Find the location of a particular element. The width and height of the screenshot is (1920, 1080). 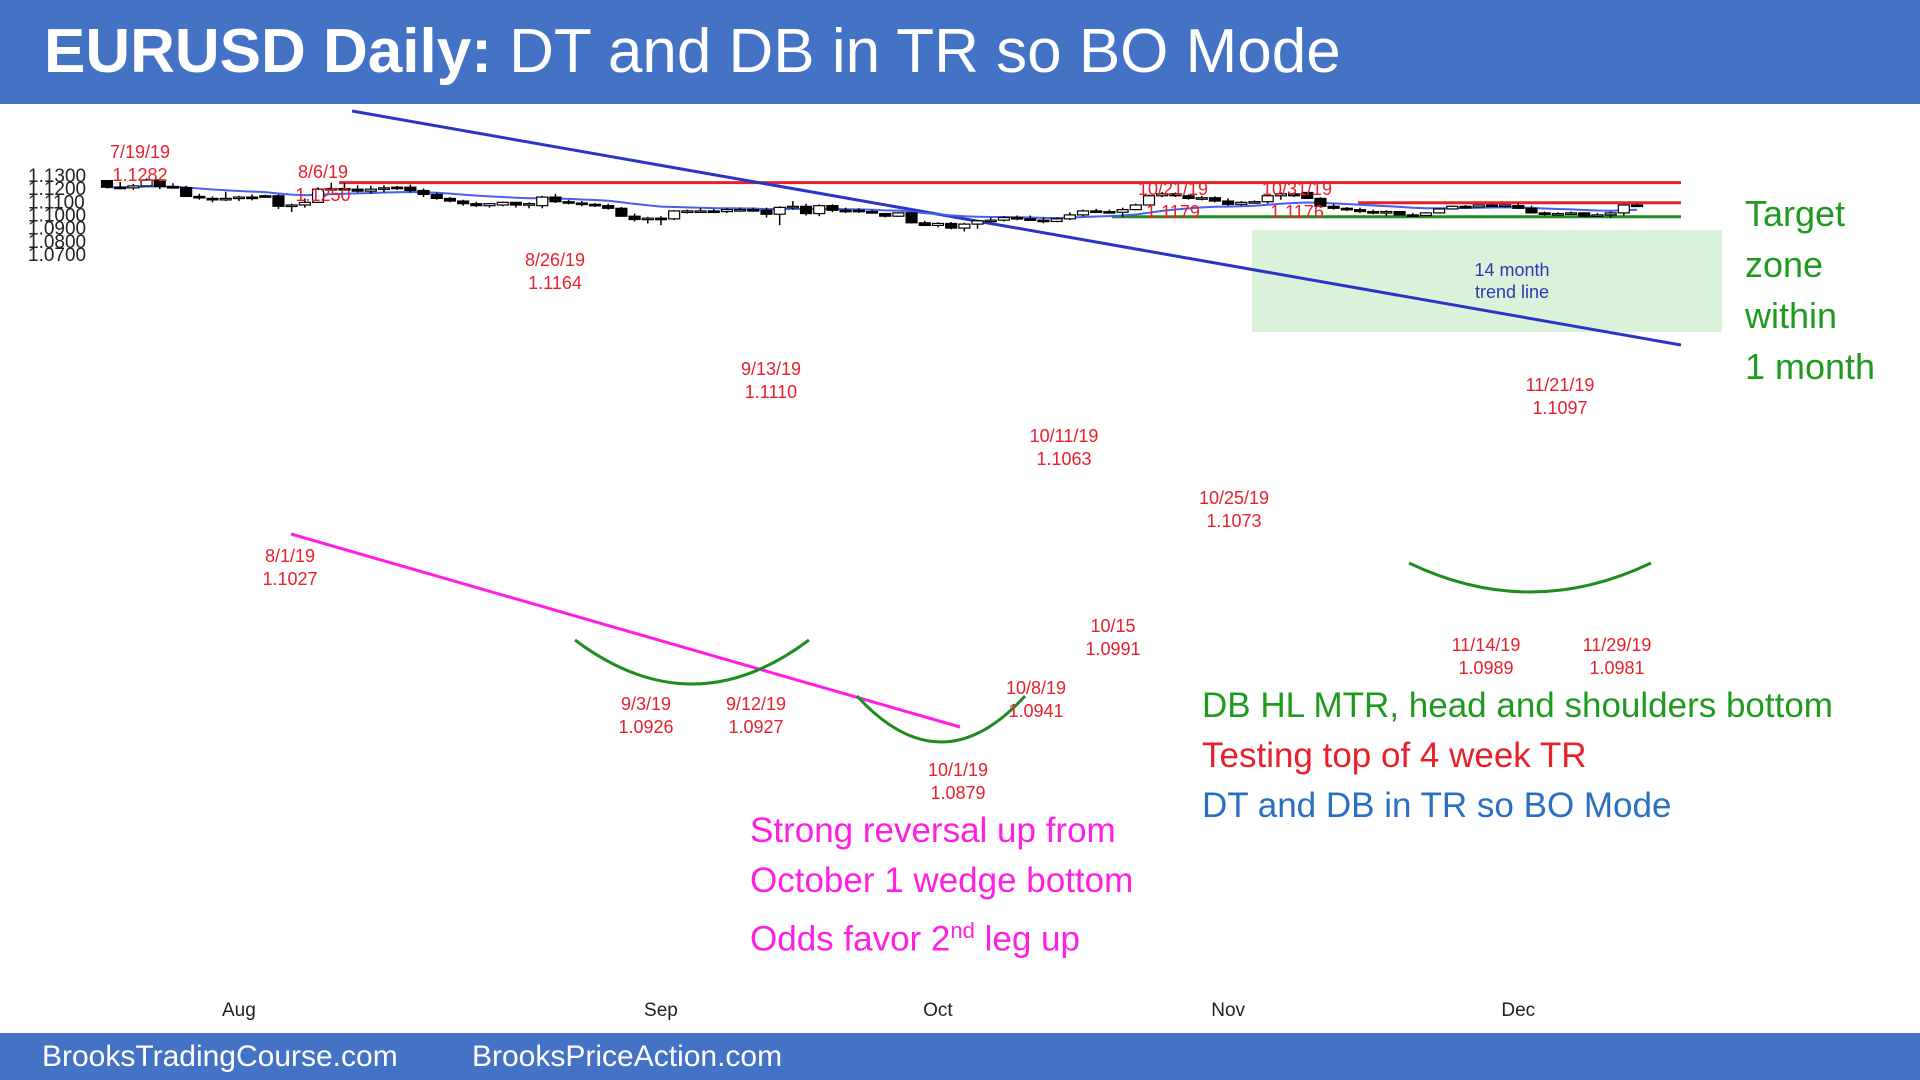

page-title: EURUSD Daily: DT and DB in TR so BO Mode is located at coordinates (692, 52).